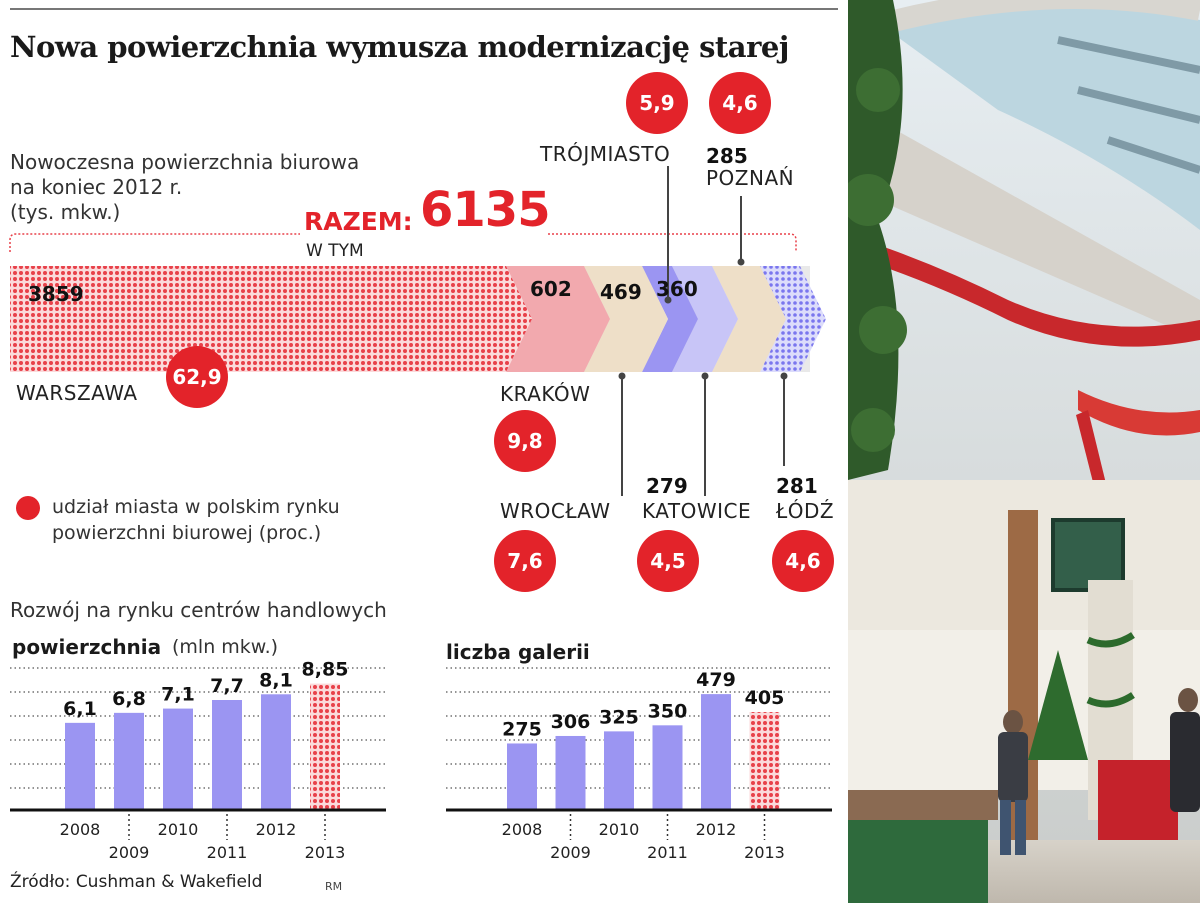  What do you see at coordinates (187, 533) in the screenshot?
I see `legend-line2: powierzchni biurowej (proc.)` at bounding box center [187, 533].